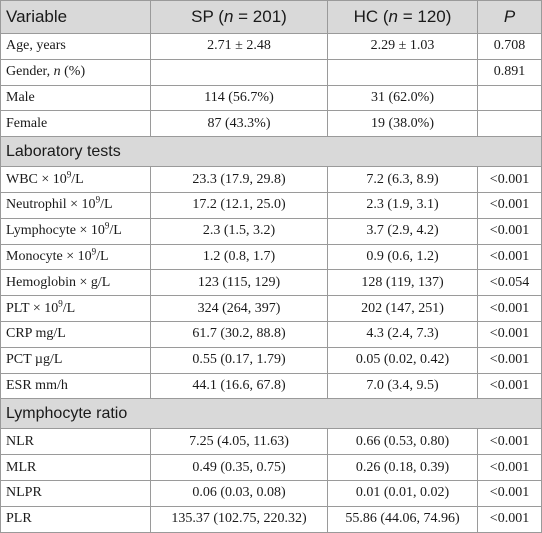  I want to click on sp-value: 135.37 (102.75, 220.32), so click(239, 519).